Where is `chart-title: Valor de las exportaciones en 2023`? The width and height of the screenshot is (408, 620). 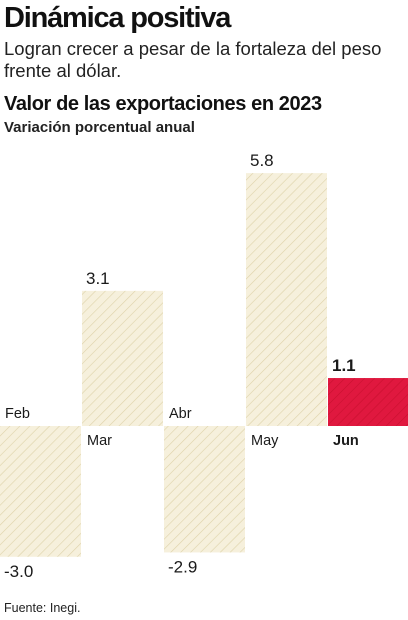 chart-title: Valor de las exportaciones en 2023 is located at coordinates (163, 104).